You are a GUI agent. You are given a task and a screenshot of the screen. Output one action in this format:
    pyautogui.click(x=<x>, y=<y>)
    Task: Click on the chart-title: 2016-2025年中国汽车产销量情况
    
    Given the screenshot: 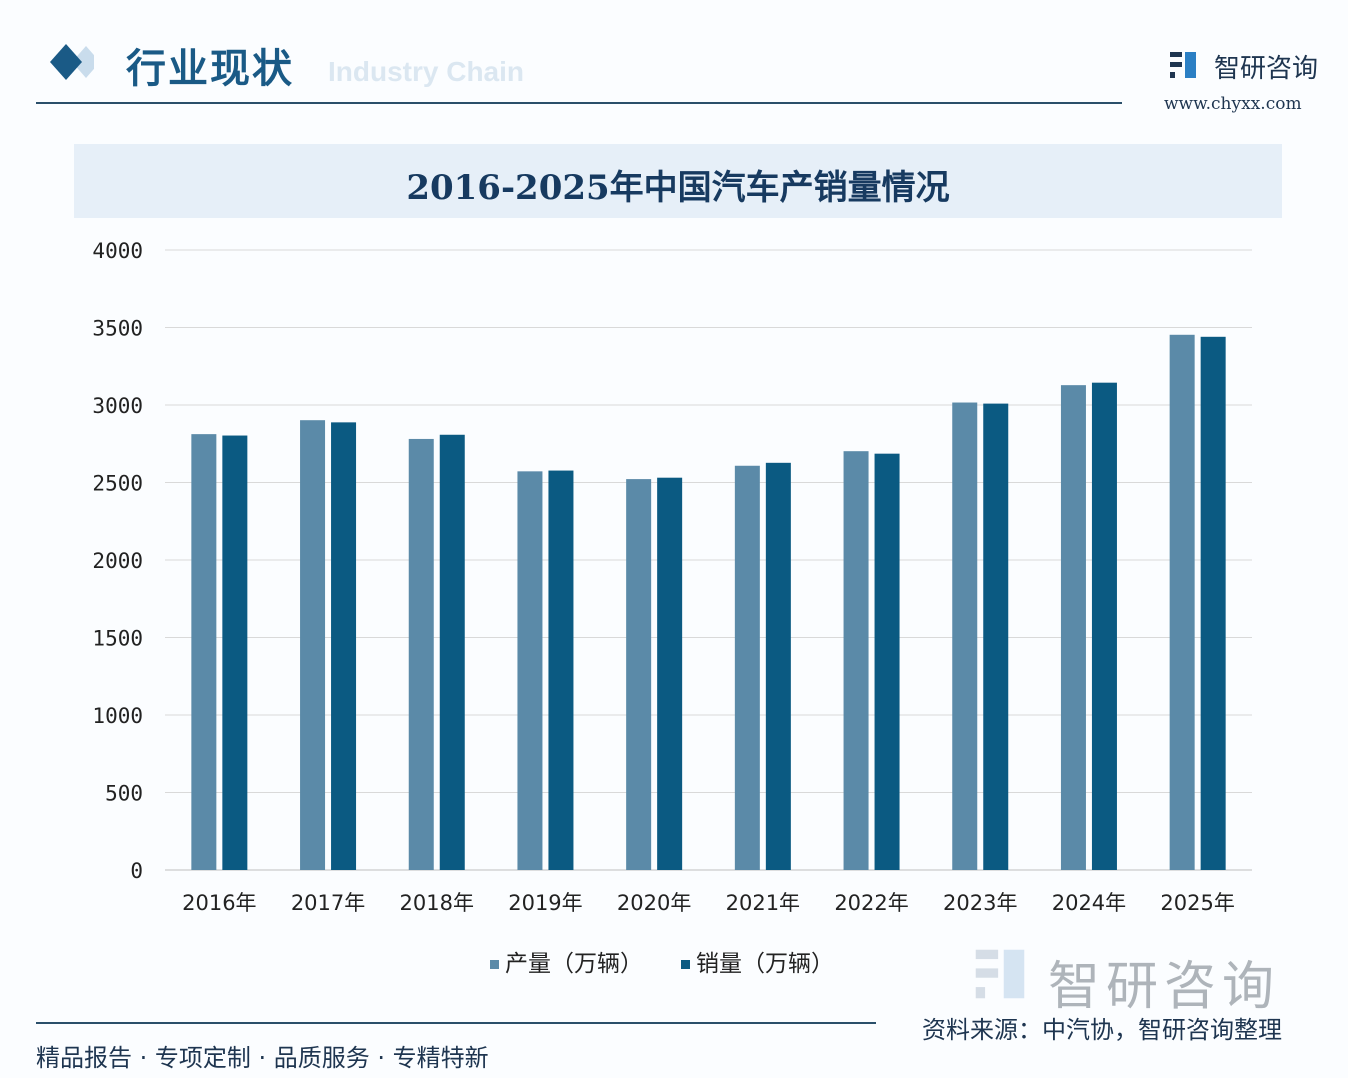 What is the action you would take?
    pyautogui.click(x=678, y=188)
    